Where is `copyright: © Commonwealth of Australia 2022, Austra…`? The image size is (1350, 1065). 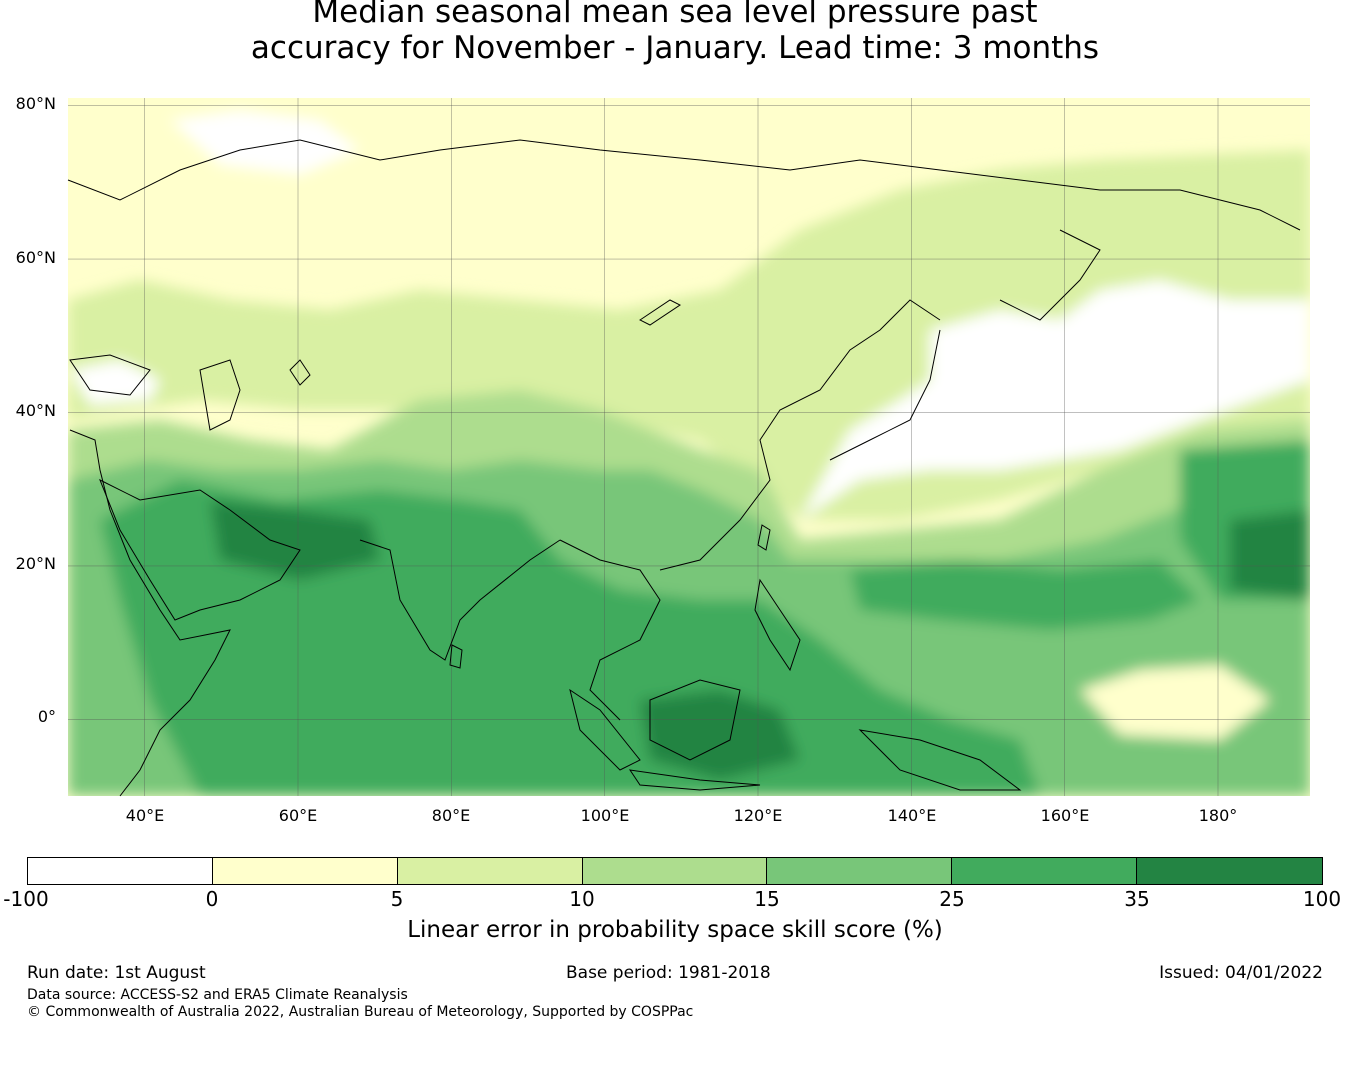 copyright: © Commonwealth of Australia 2022, Austra… is located at coordinates (360, 1012).